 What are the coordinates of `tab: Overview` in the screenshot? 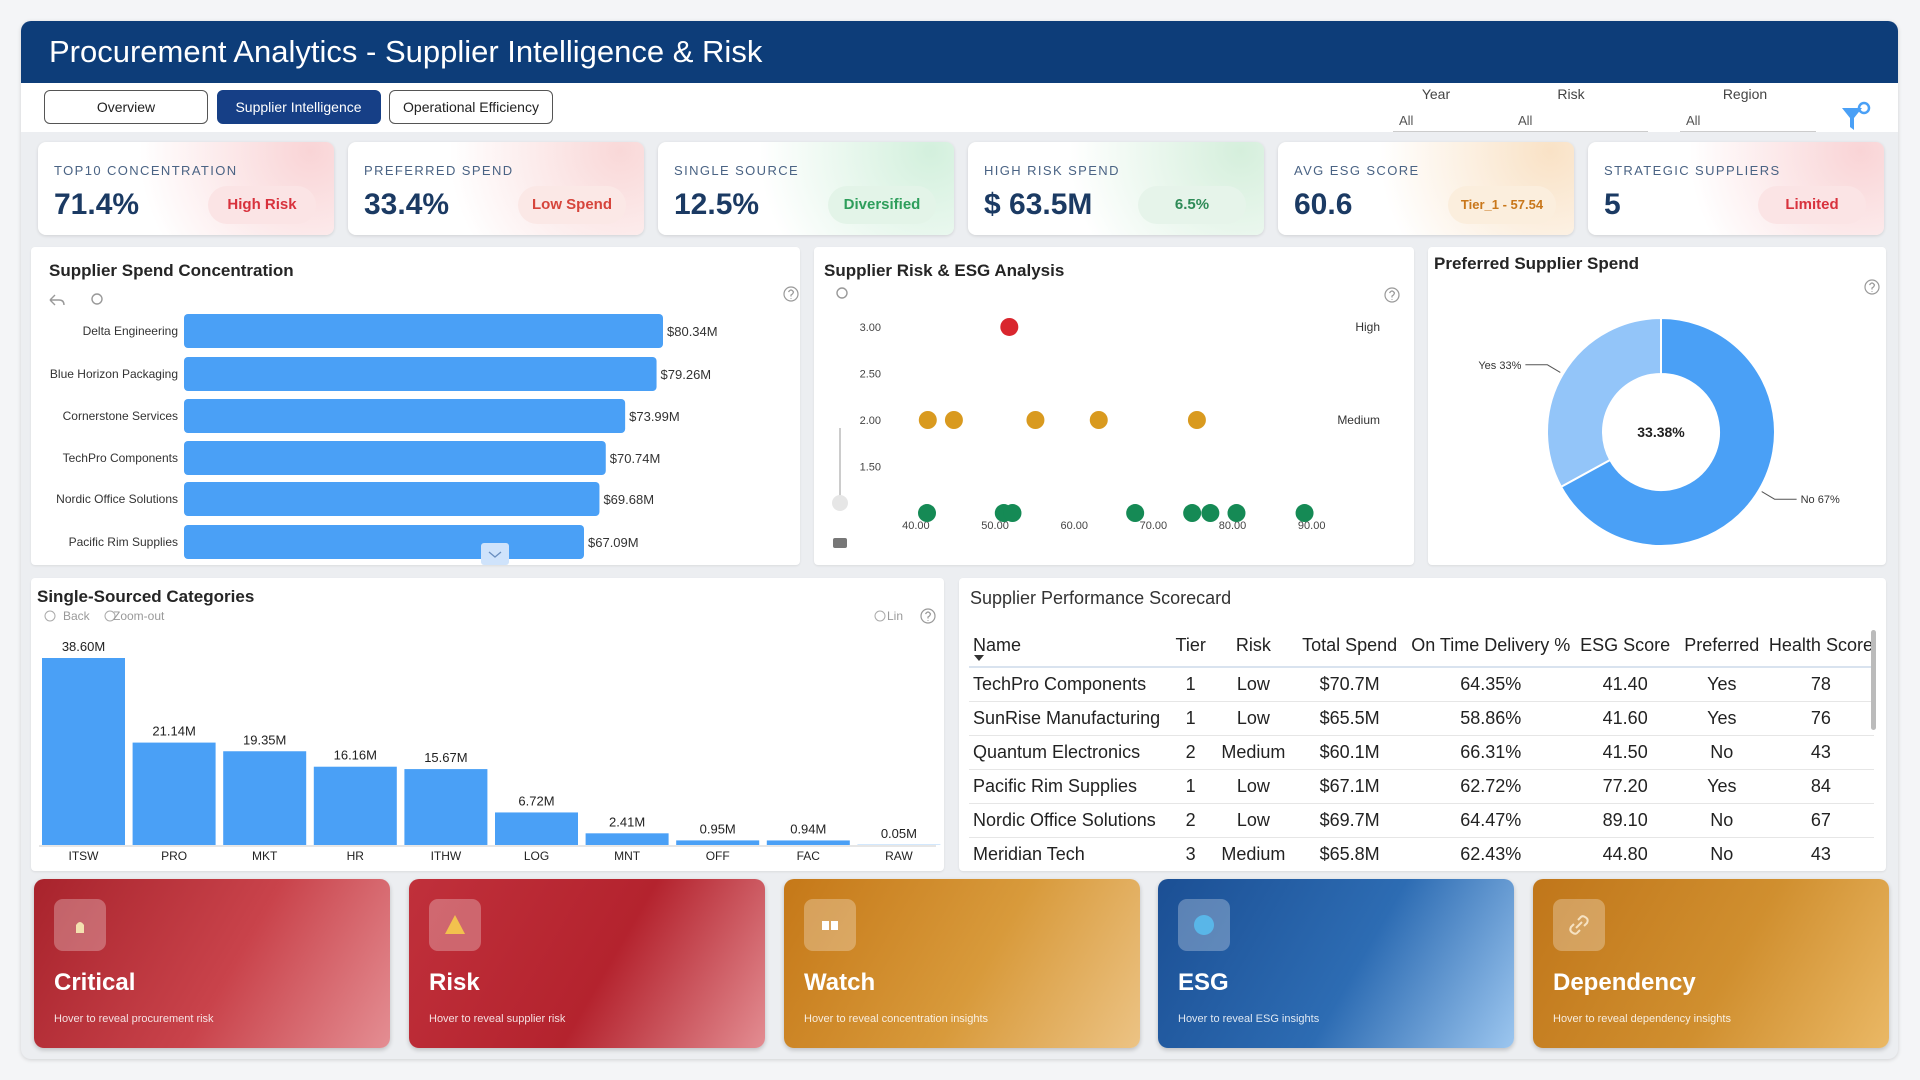 It's located at (126, 107).